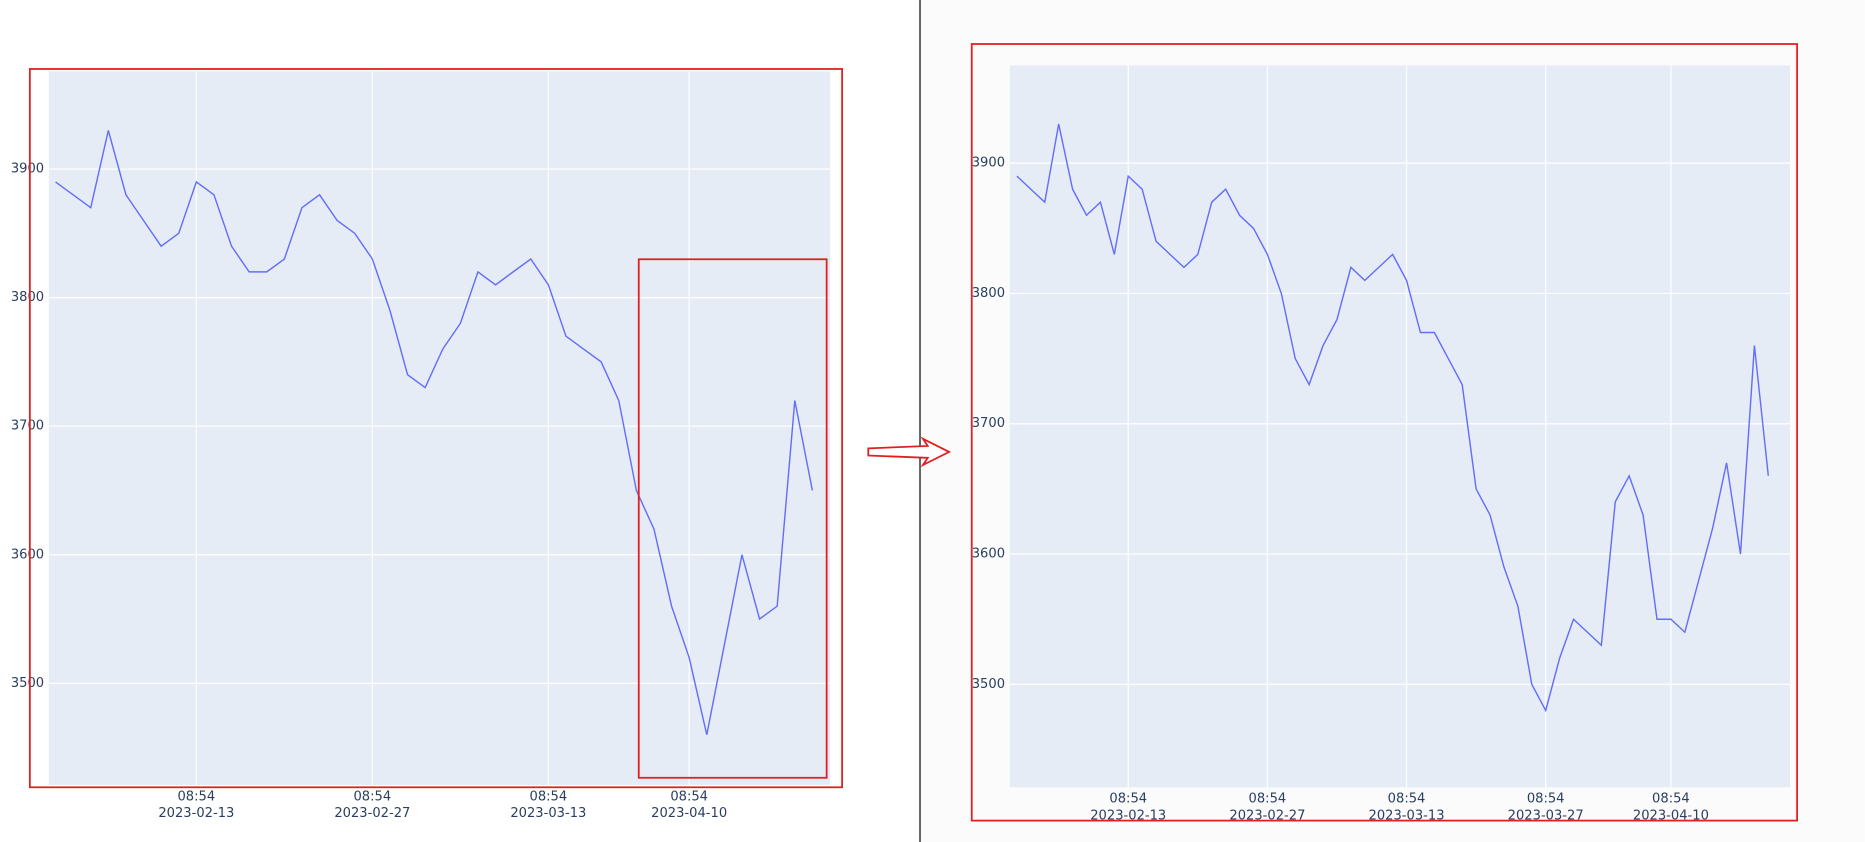 The width and height of the screenshot is (1865, 842). Describe the element at coordinates (732, 518) in the screenshot. I see `highlight-box` at that location.